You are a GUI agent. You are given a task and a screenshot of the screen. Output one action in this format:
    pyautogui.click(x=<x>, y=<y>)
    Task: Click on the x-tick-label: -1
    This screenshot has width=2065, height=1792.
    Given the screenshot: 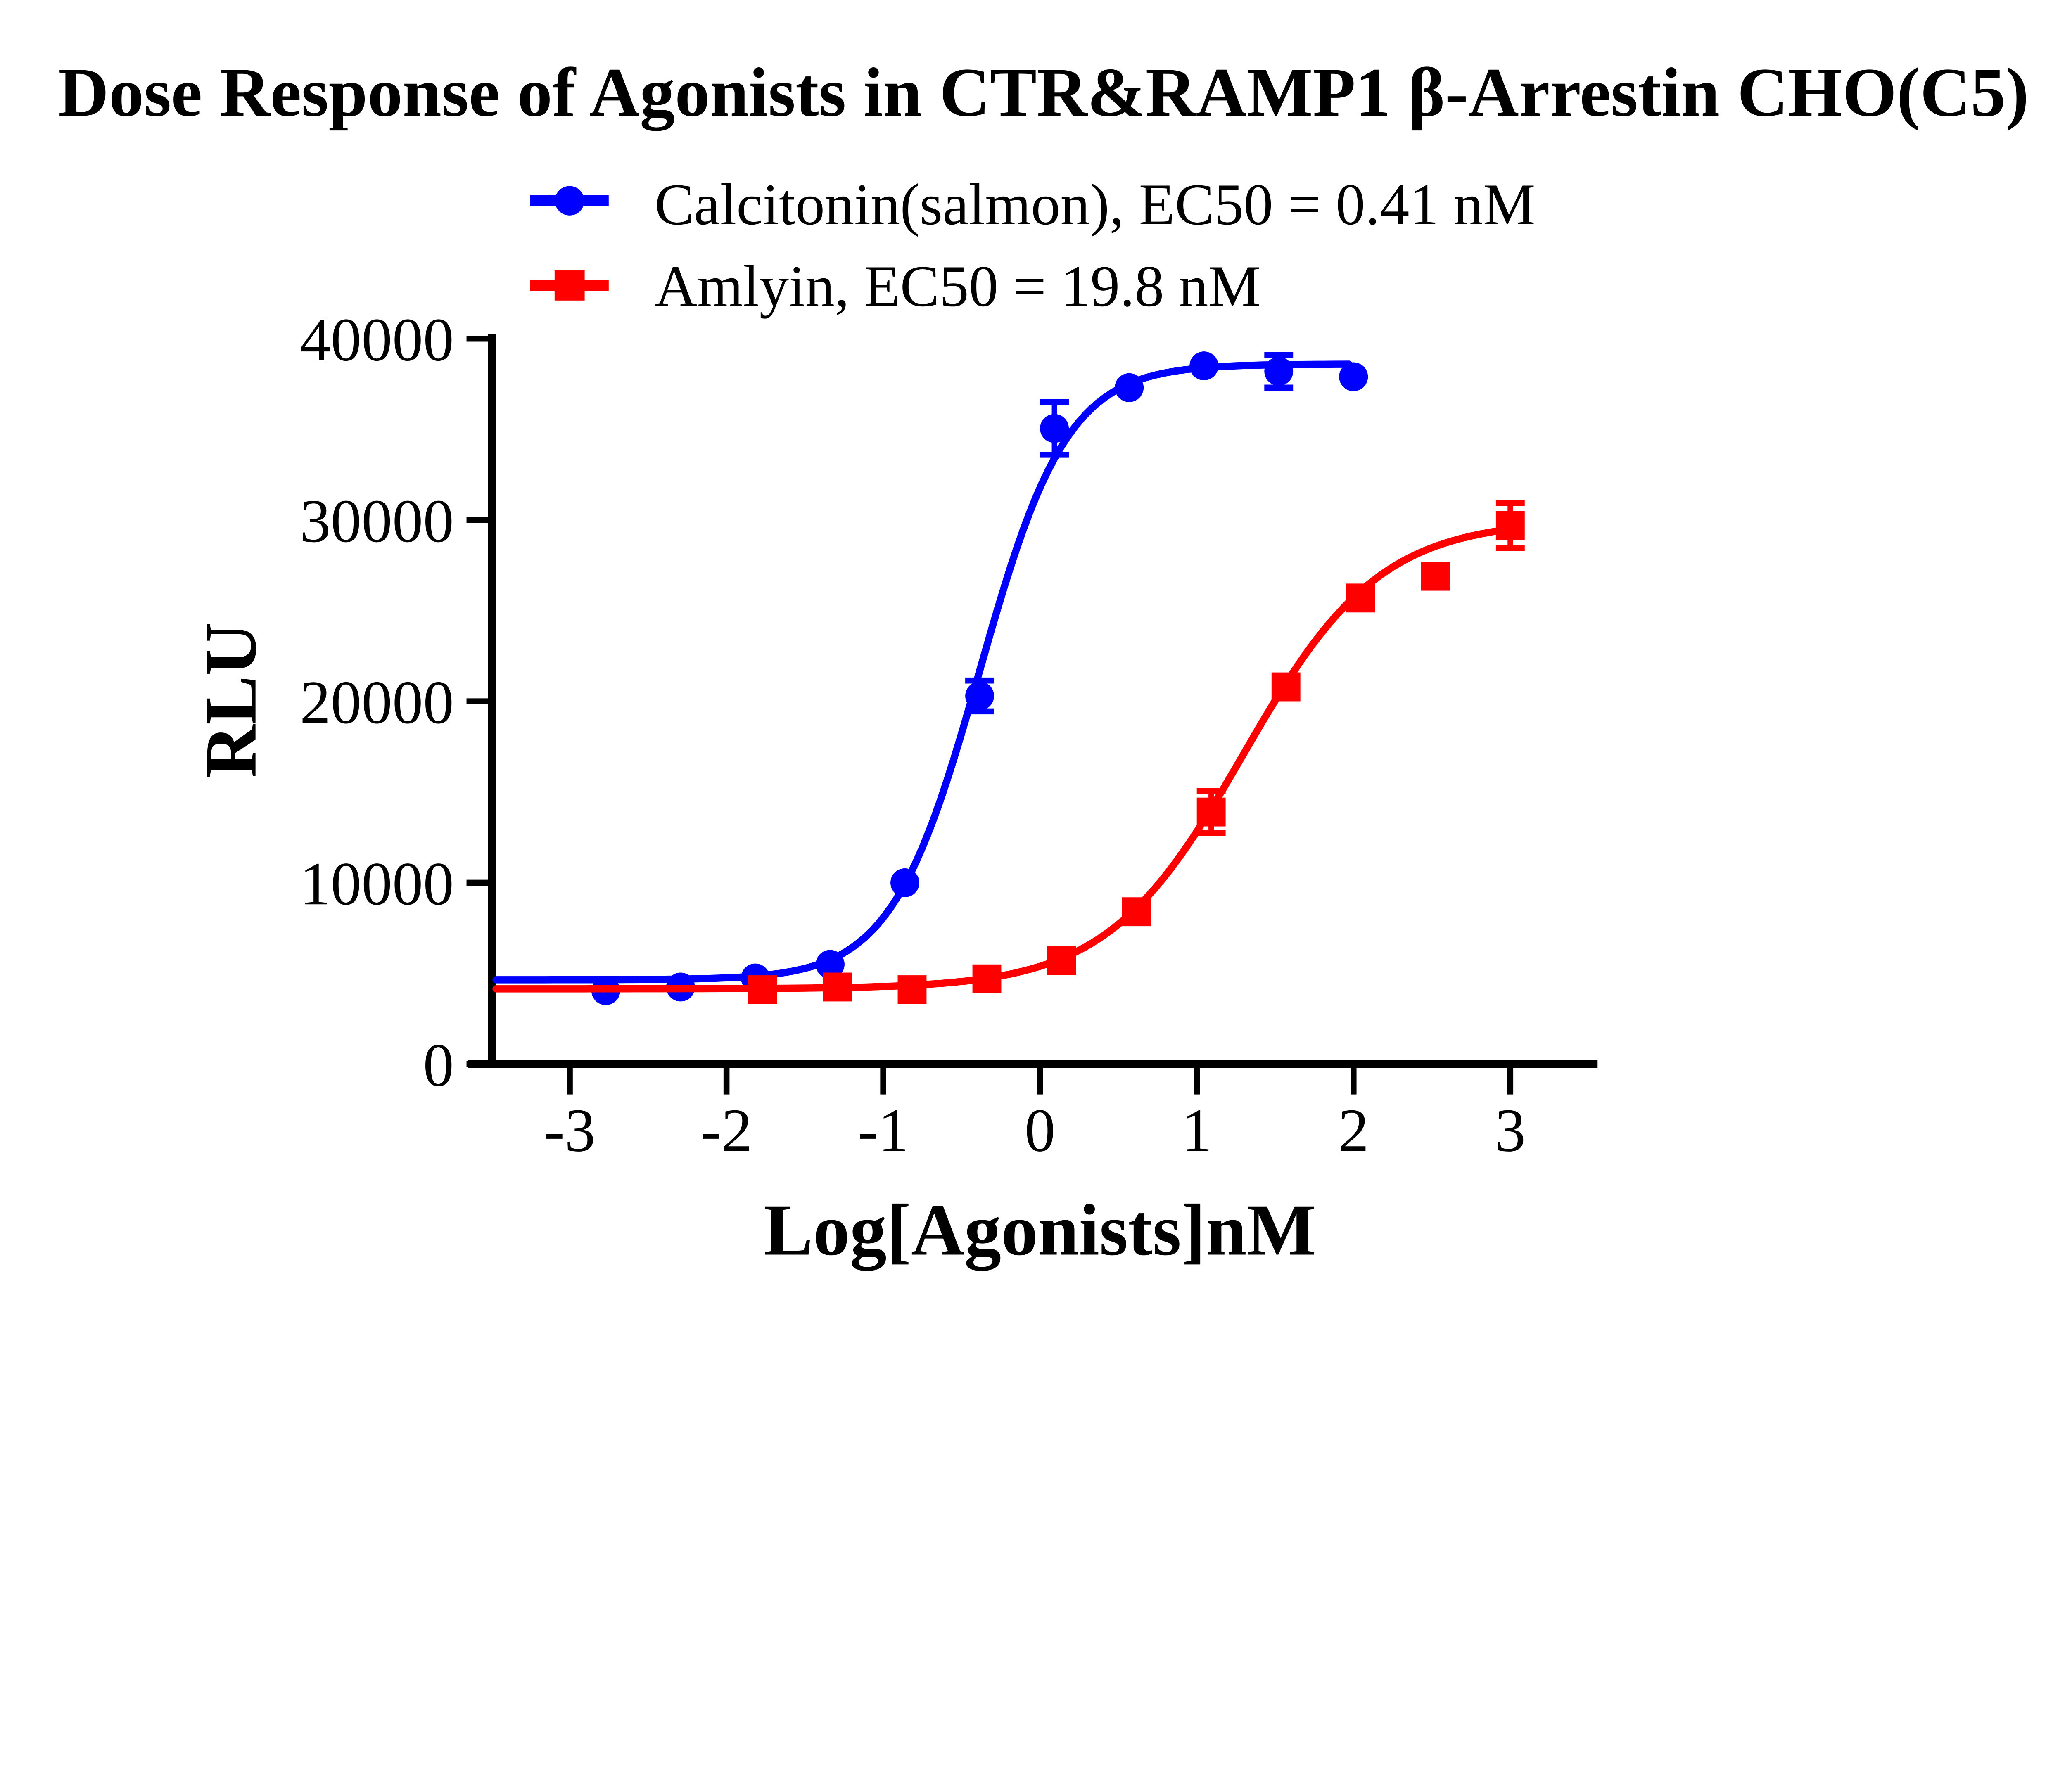 What is the action you would take?
    pyautogui.click(x=883, y=1130)
    